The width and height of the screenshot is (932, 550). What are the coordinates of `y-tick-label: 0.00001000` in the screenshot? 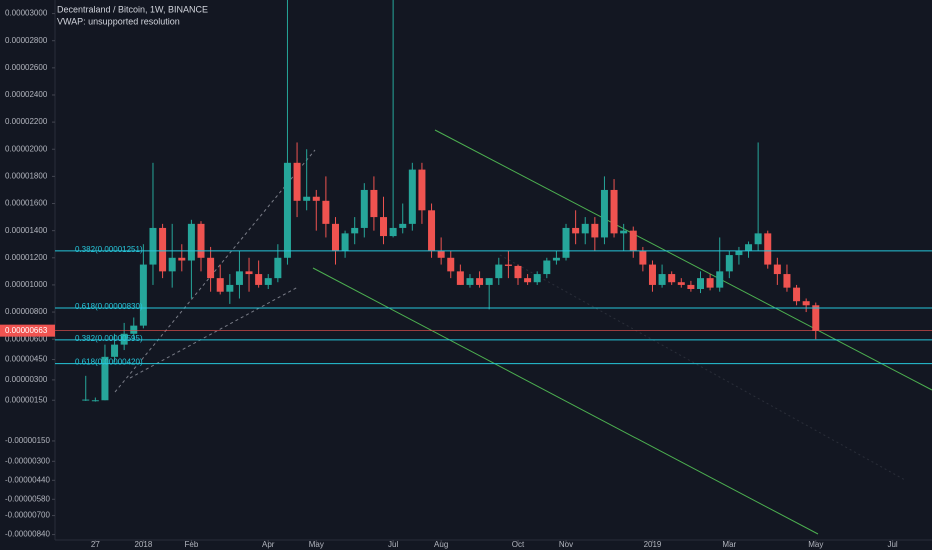 It's located at (26, 284).